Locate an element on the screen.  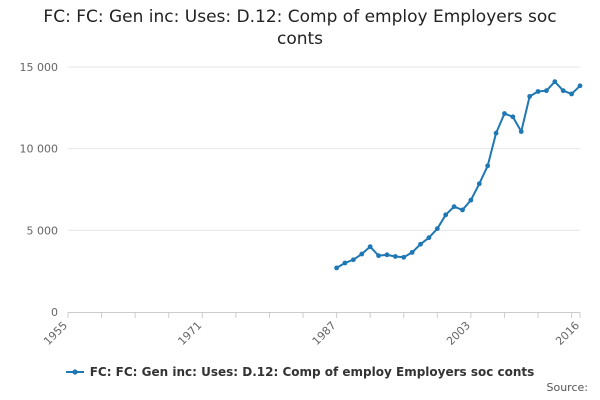
x-tick-label: 1987 is located at coordinates (324, 333).